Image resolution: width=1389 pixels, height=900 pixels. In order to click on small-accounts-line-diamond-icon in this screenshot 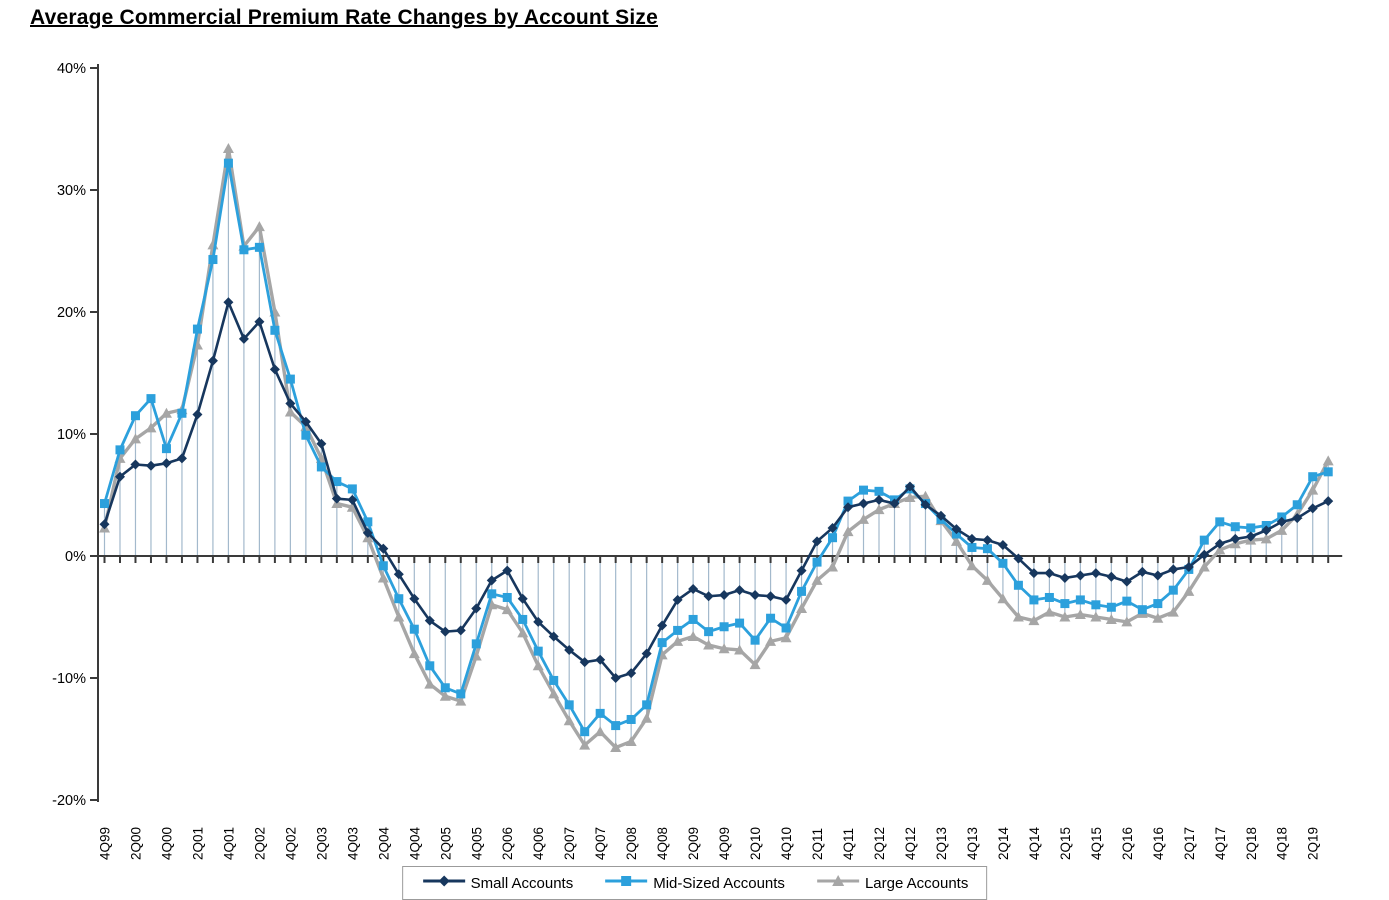, I will do `click(444, 883)`.